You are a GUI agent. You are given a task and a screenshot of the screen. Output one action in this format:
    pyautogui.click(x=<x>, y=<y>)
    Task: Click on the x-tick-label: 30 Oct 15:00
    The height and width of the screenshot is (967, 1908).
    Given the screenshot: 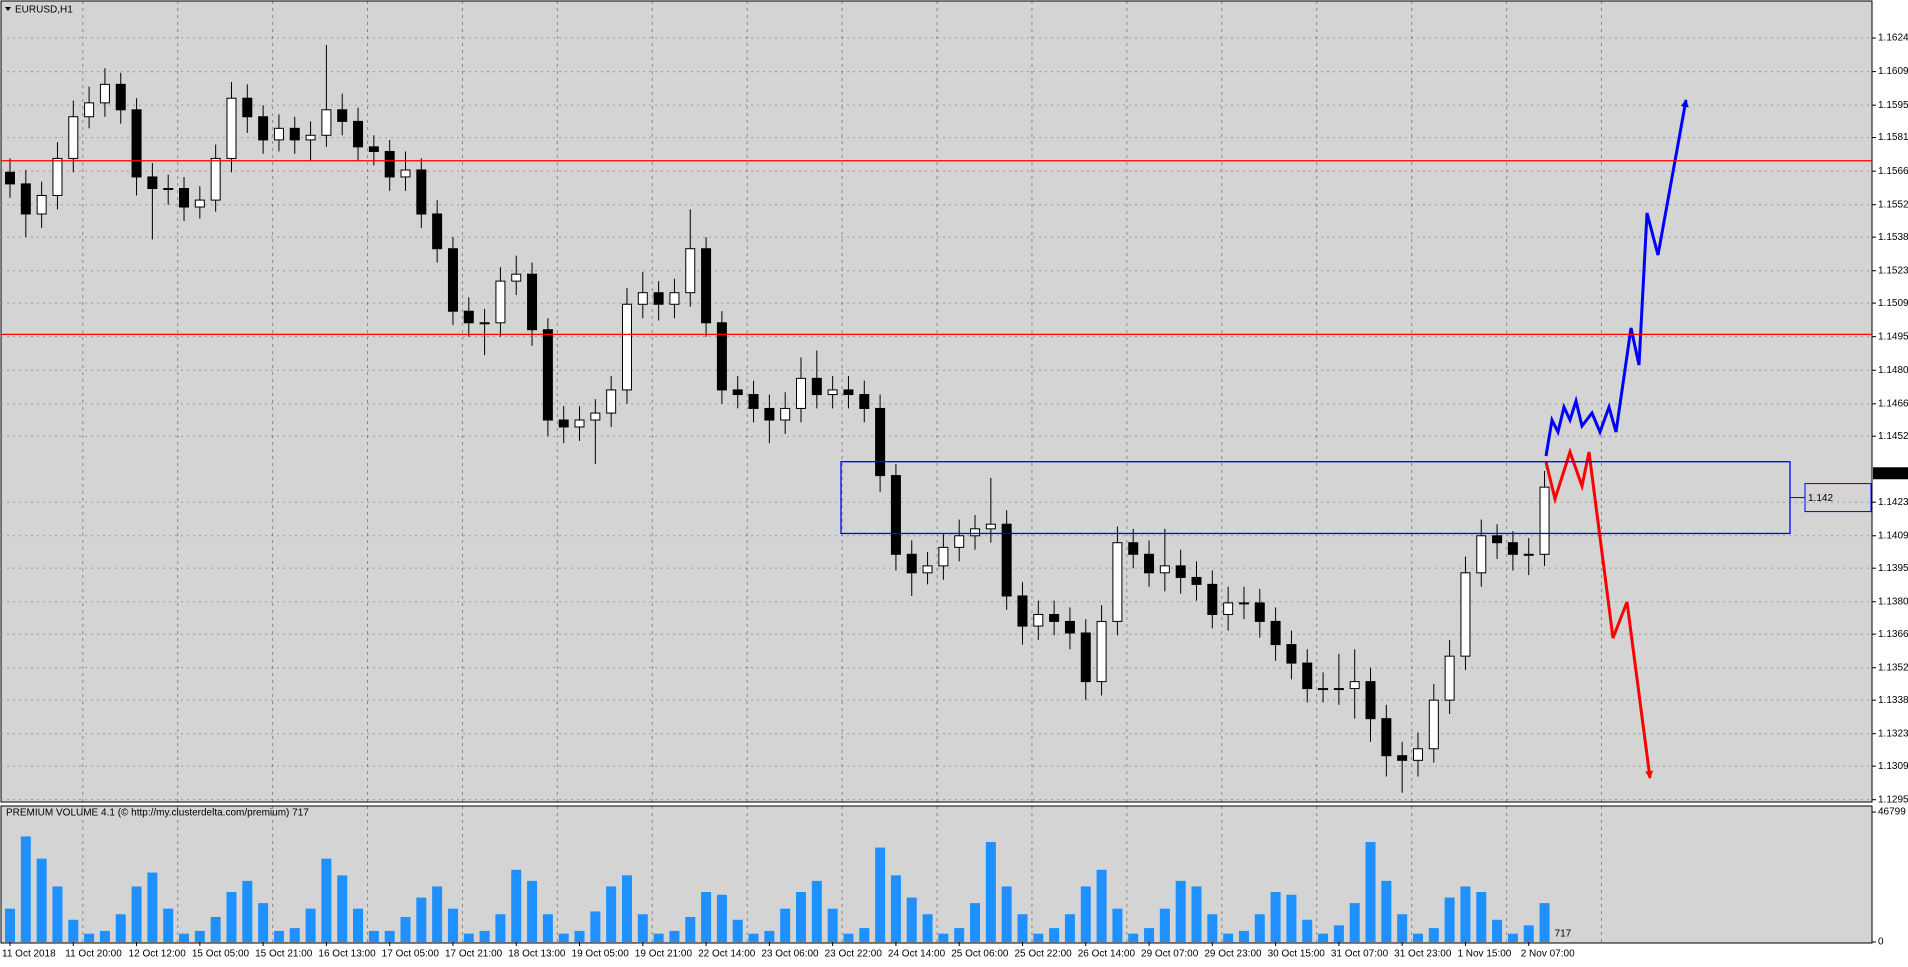 What is the action you would take?
    pyautogui.click(x=1297, y=954)
    